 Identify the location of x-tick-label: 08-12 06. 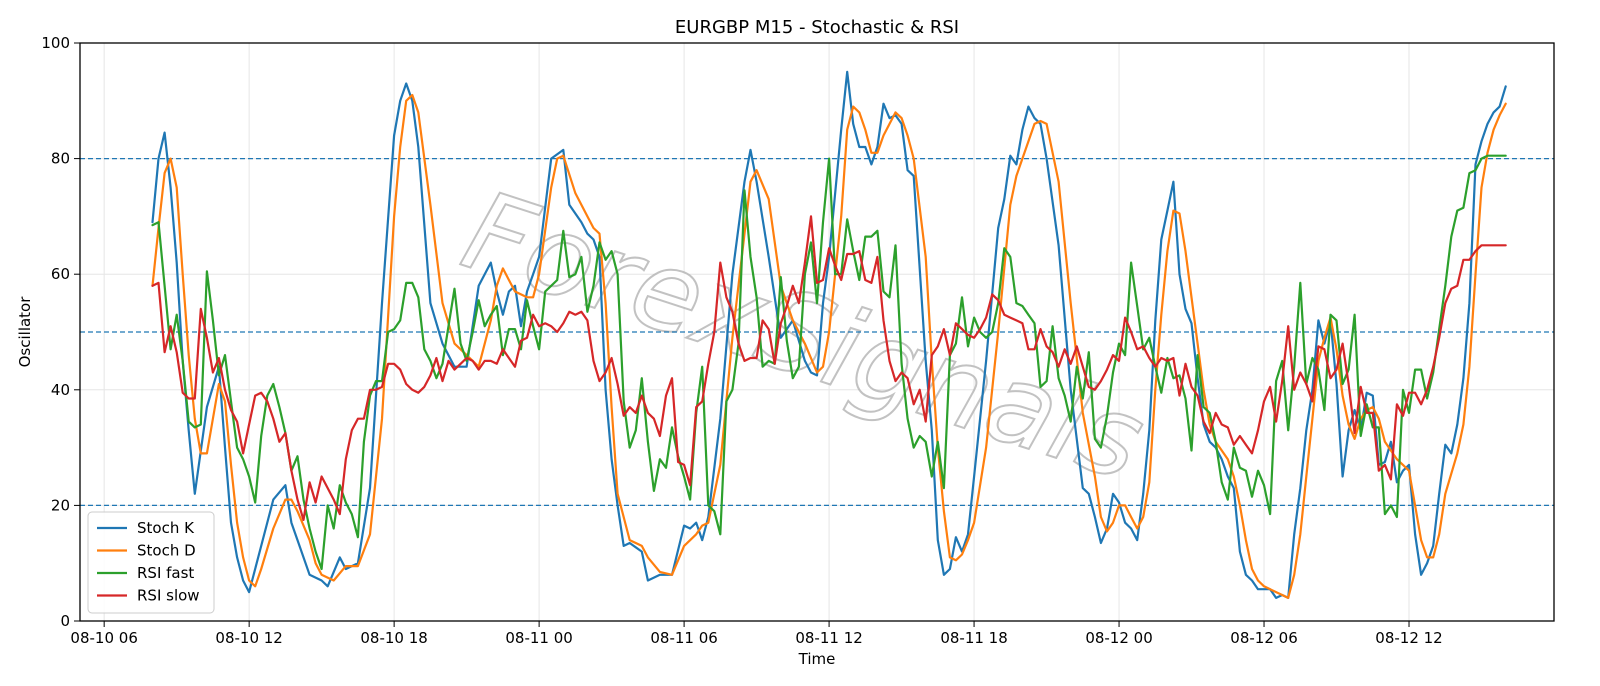
(1263, 638).